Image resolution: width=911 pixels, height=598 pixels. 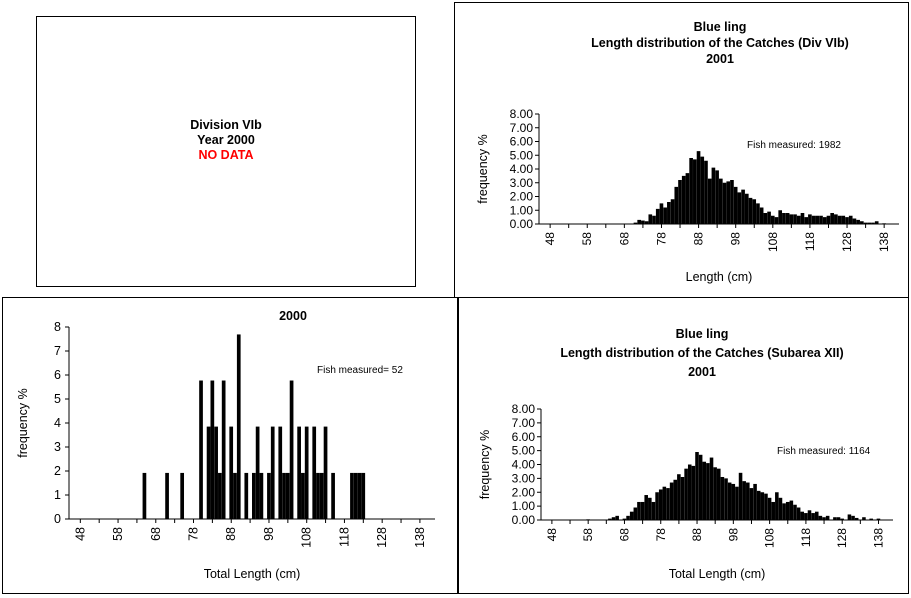 I want to click on x-tick-label: 108, so click(x=773, y=242).